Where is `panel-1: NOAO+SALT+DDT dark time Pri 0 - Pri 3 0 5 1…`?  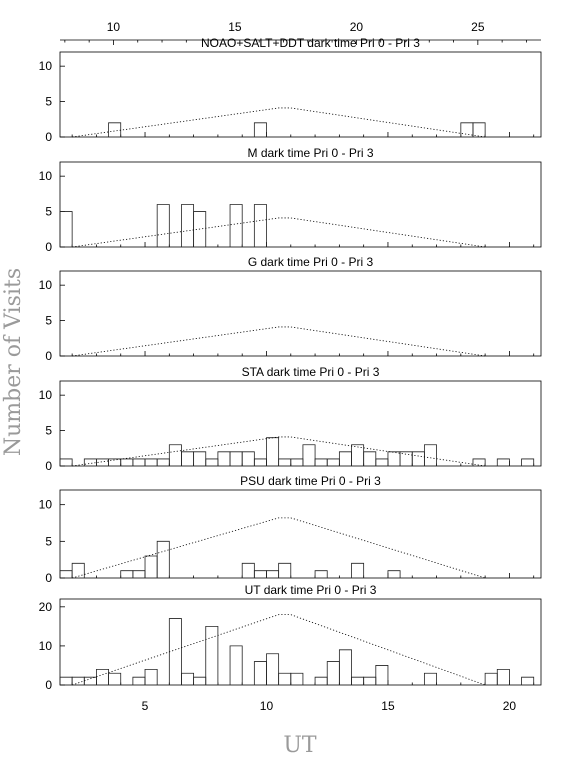
panel-1: NOAO+SALT+DDT dark time Pri 0 - Pri 3 0 5 1… is located at coordinates (290, 90).